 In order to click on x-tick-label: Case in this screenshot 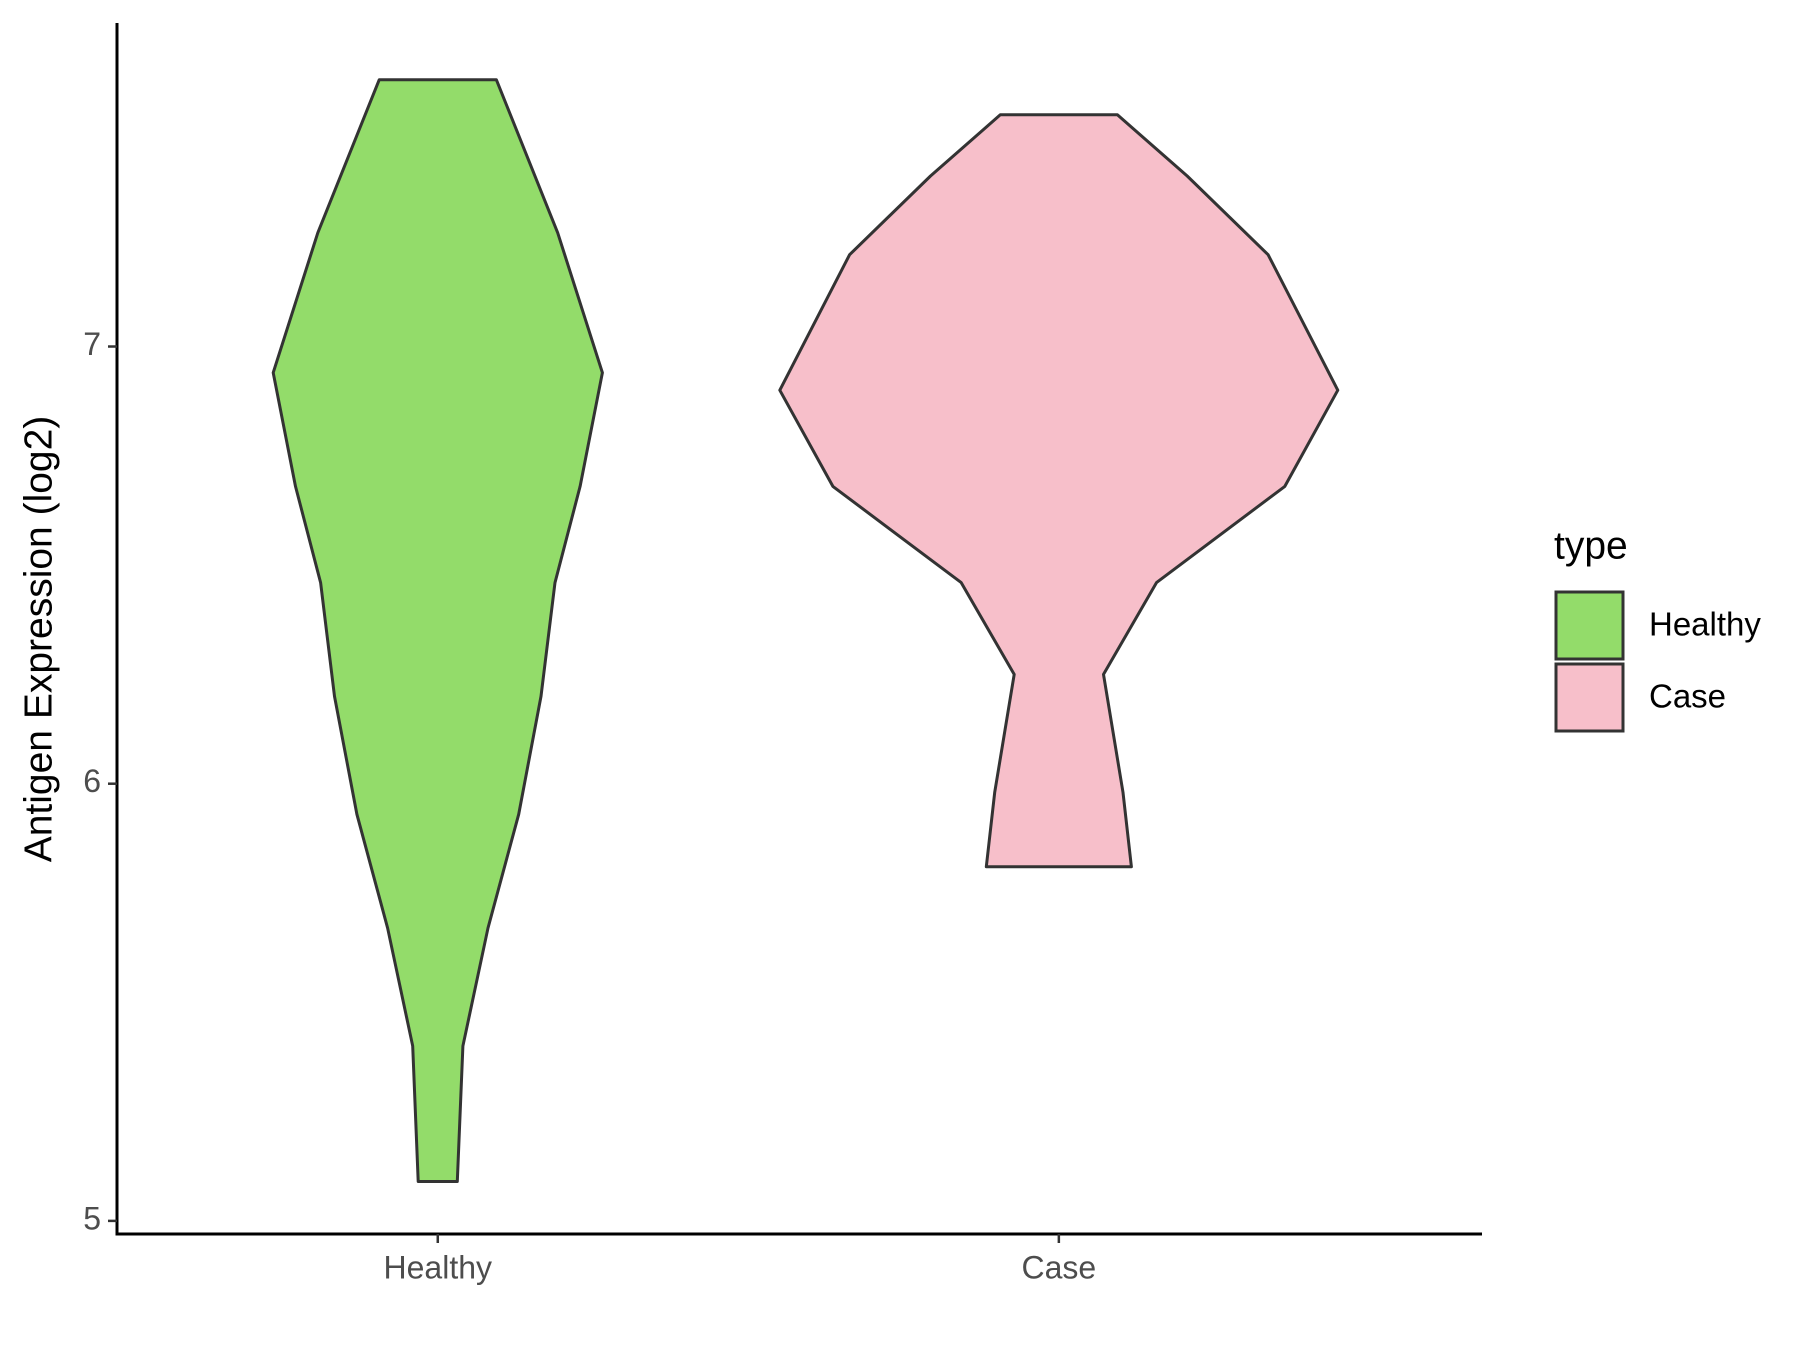, I will do `click(1058, 1267)`.